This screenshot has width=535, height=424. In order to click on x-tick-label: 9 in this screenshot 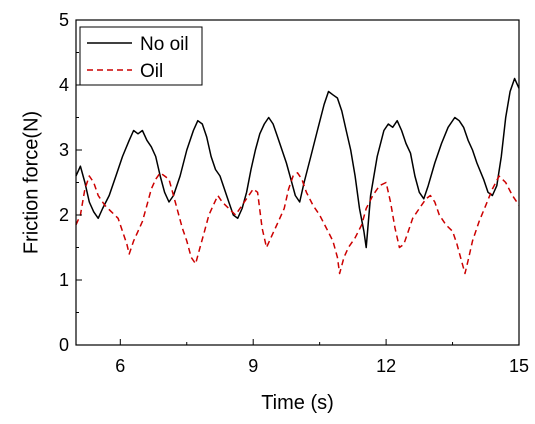, I will do `click(253, 366)`.